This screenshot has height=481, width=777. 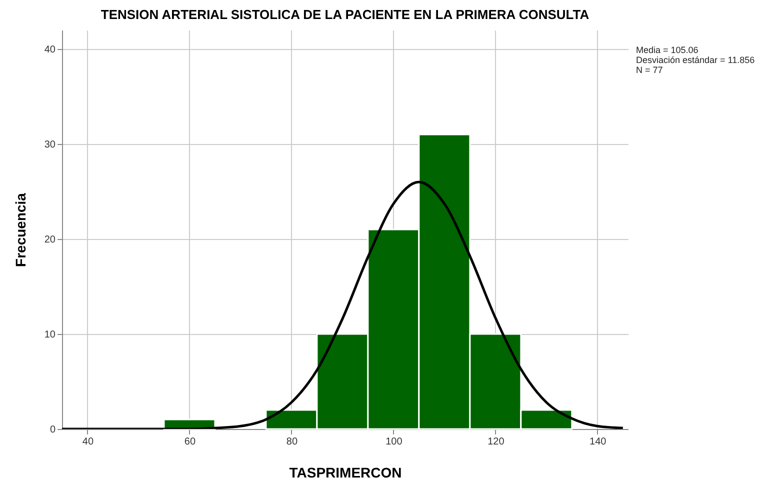 What do you see at coordinates (598, 442) in the screenshot?
I see `x-tick-label: 140` at bounding box center [598, 442].